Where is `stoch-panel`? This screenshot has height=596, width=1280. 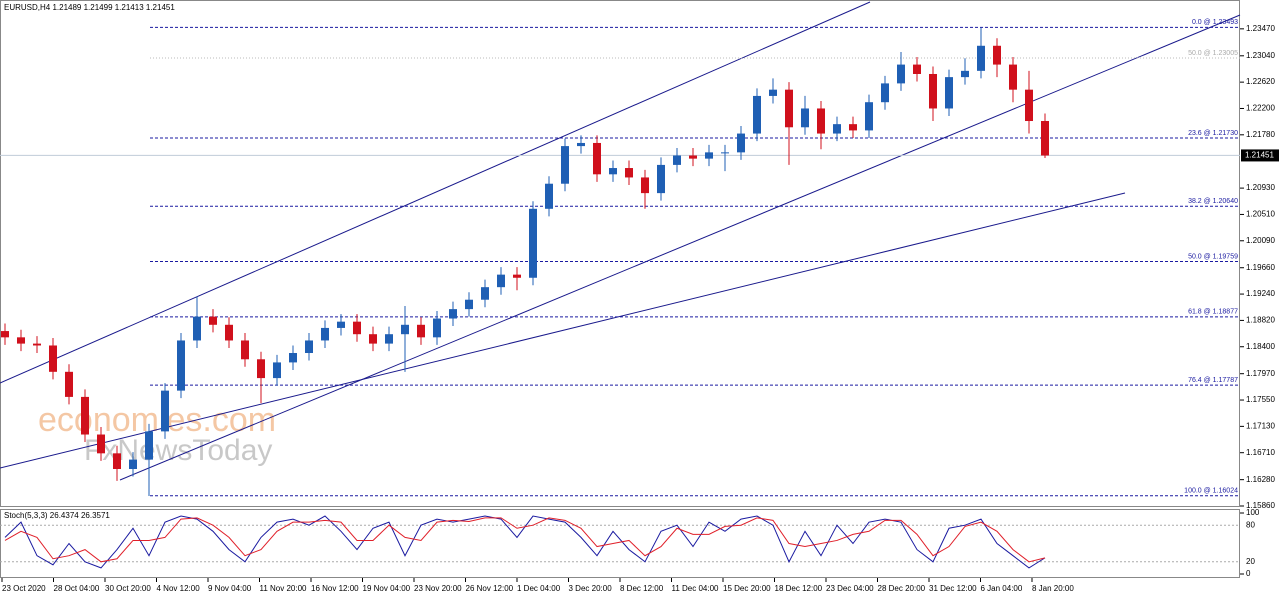
stoch-panel is located at coordinates (620, 543).